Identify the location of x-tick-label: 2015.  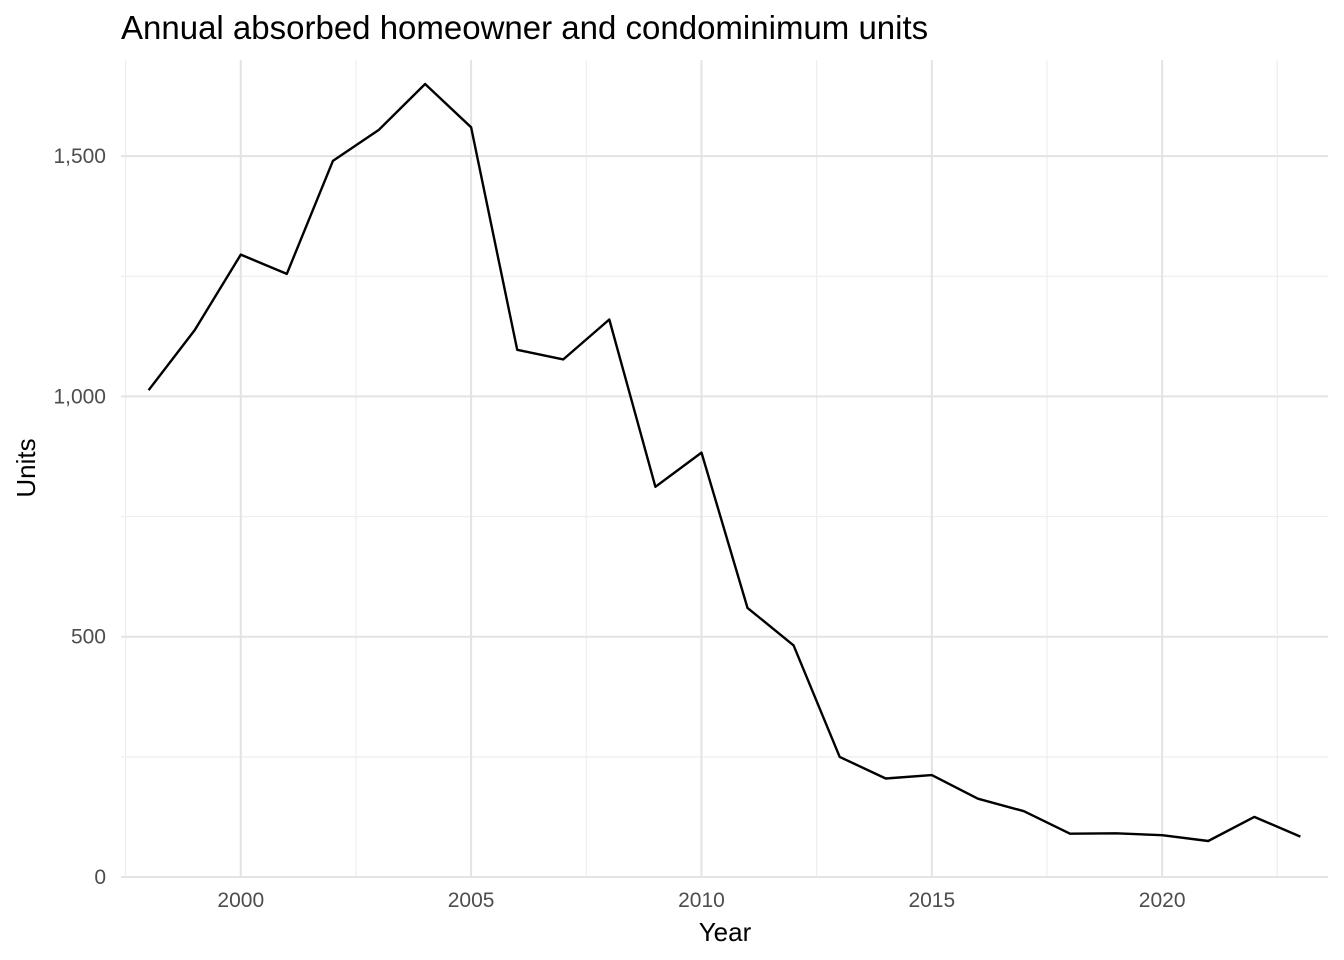
(931, 900).